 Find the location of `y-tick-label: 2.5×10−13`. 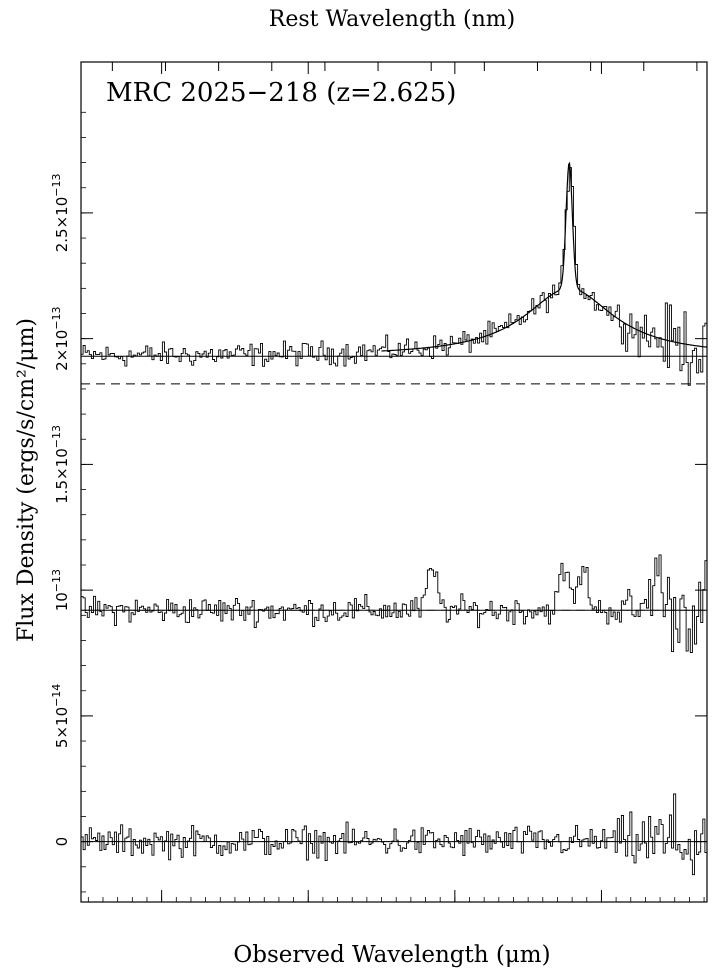

y-tick-label: 2.5×10−13 is located at coordinates (60, 213).